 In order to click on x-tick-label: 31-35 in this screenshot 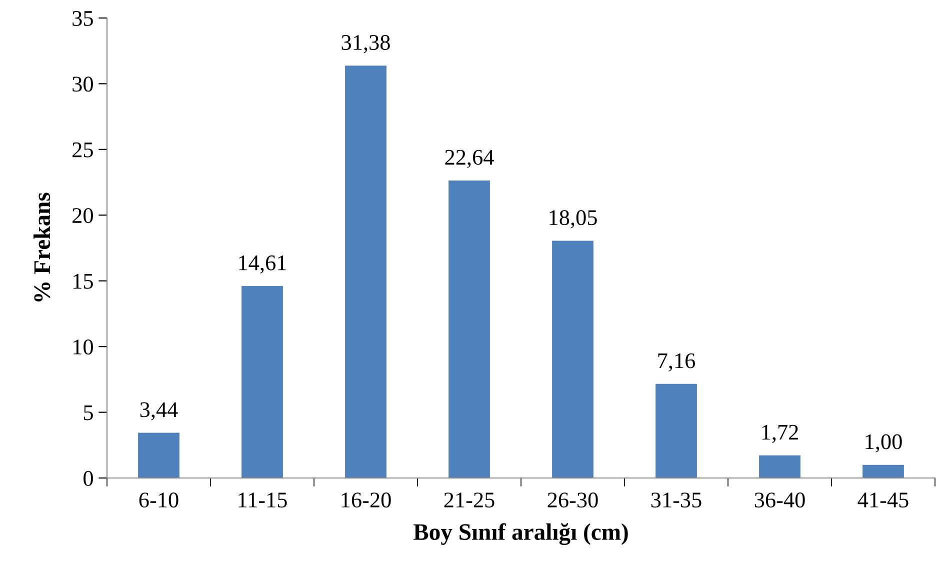, I will do `click(676, 500)`.